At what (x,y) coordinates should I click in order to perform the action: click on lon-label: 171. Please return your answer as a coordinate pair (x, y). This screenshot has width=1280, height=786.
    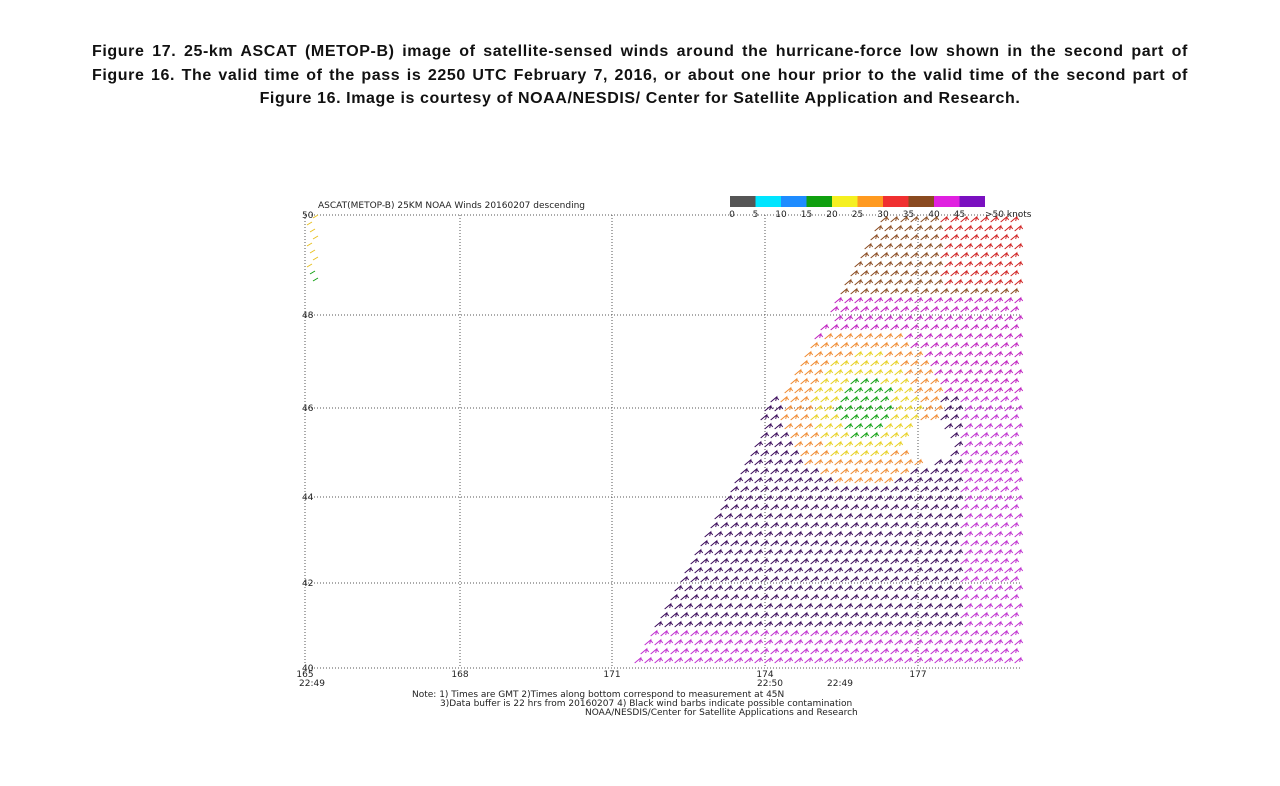
    Looking at the image, I should click on (611, 675).